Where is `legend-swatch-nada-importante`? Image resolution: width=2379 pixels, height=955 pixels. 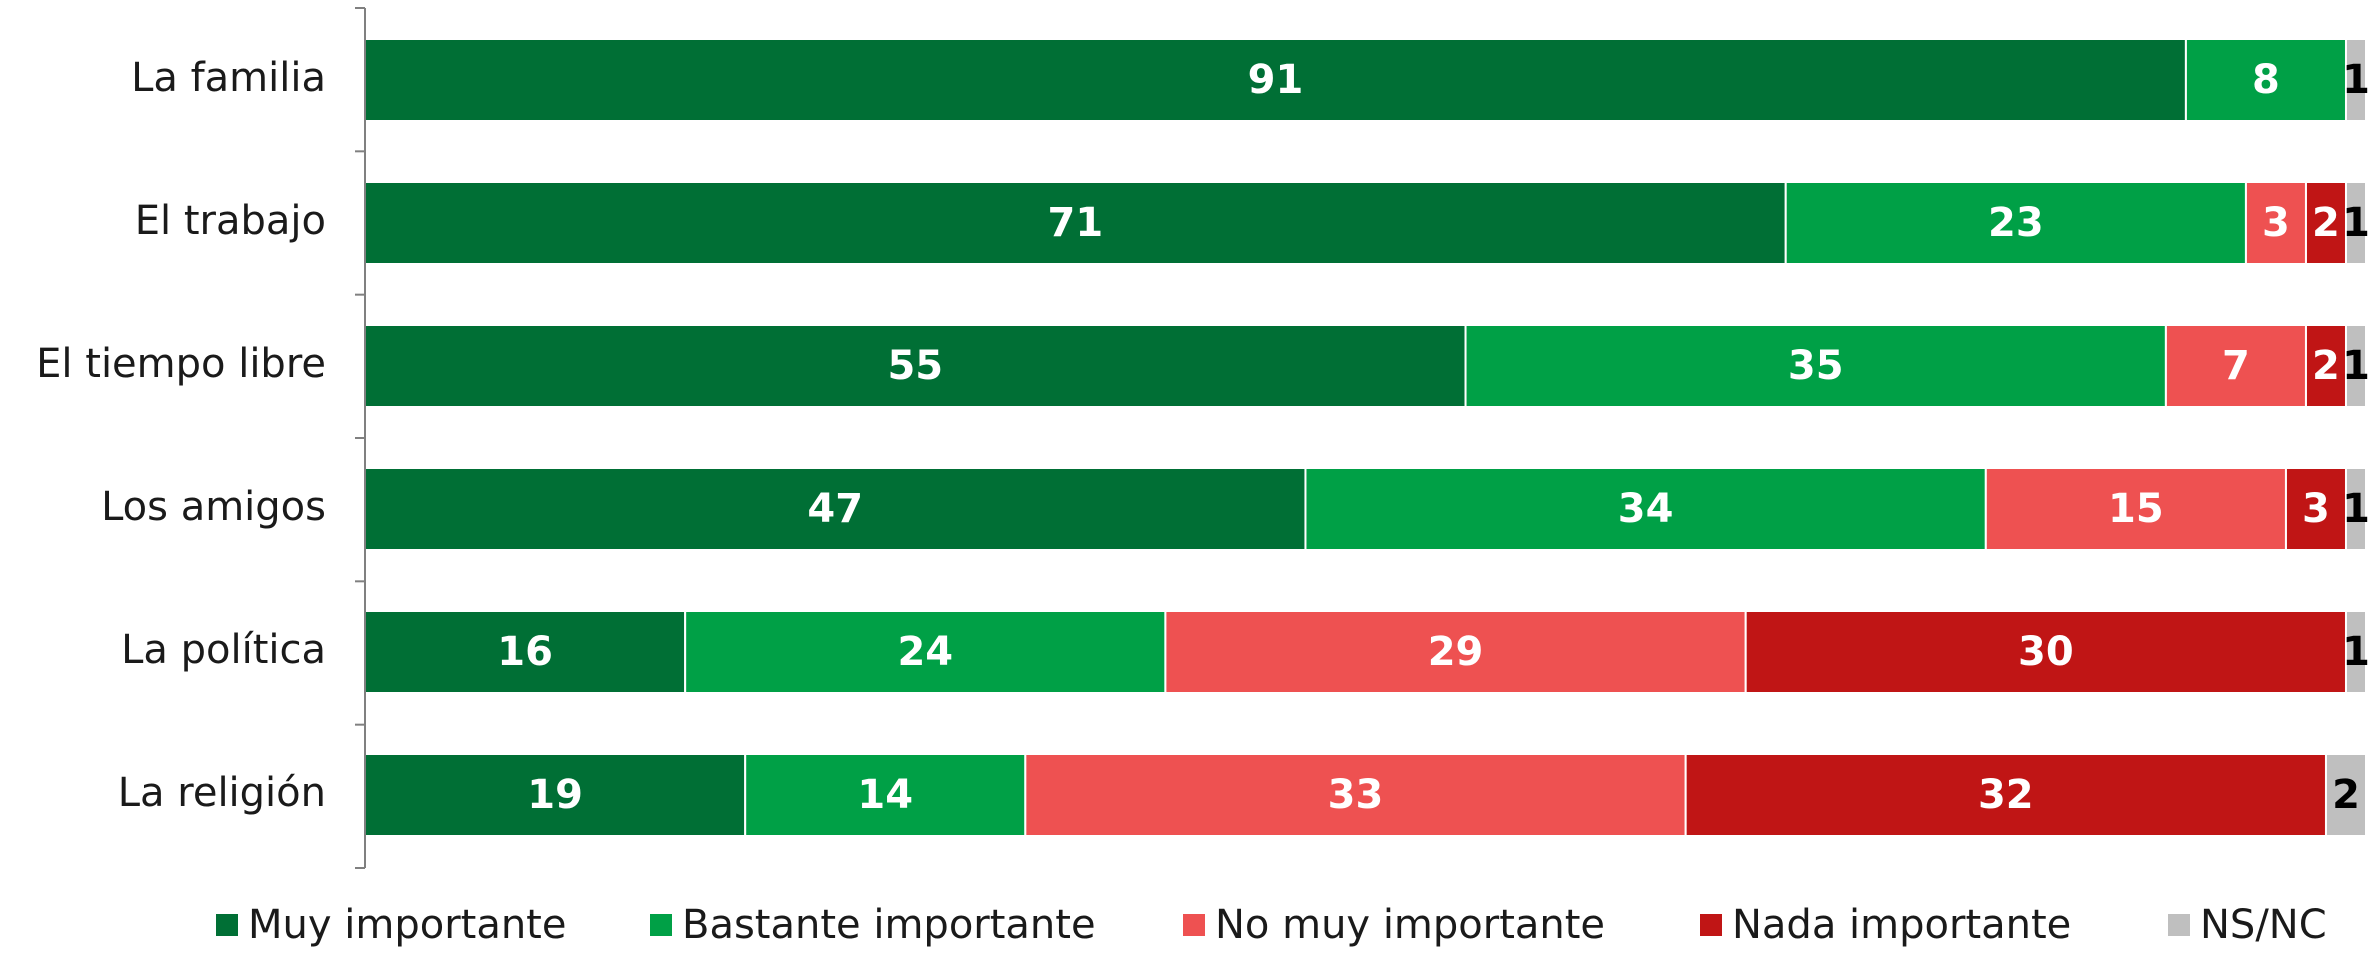 legend-swatch-nada-importante is located at coordinates (1711, 925).